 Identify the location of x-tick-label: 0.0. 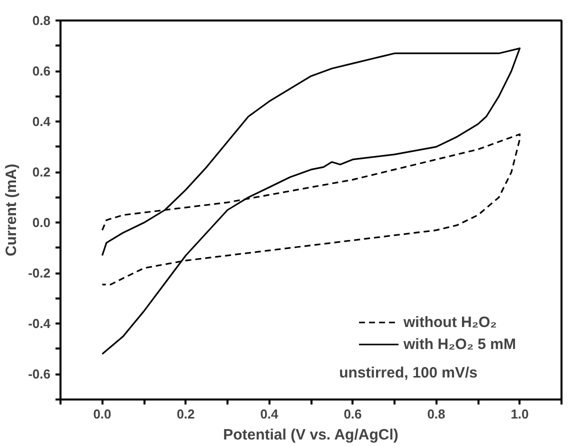
(102, 414).